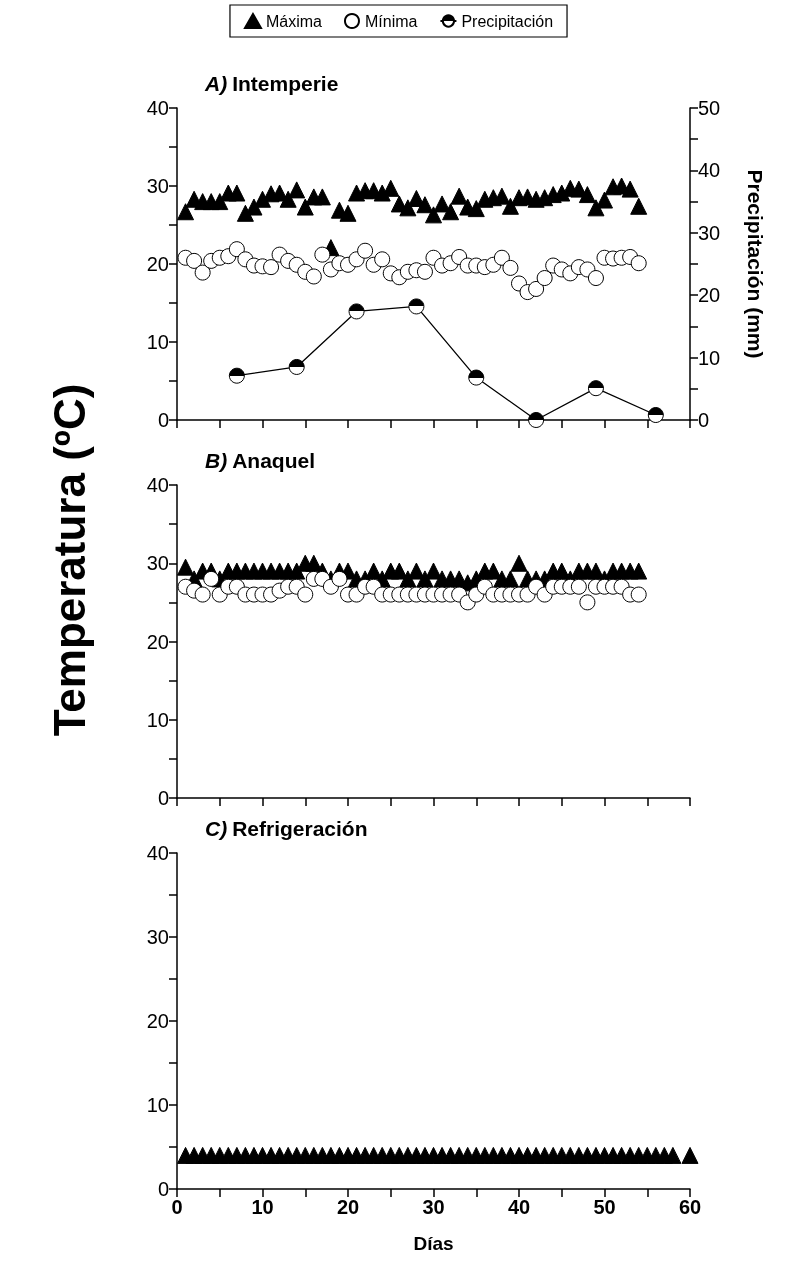 Image resolution: width=797 pixels, height=1264 pixels. Describe the element at coordinates (70, 560) in the screenshot. I see `y-axis-title: Temperatura (ºC)` at that location.